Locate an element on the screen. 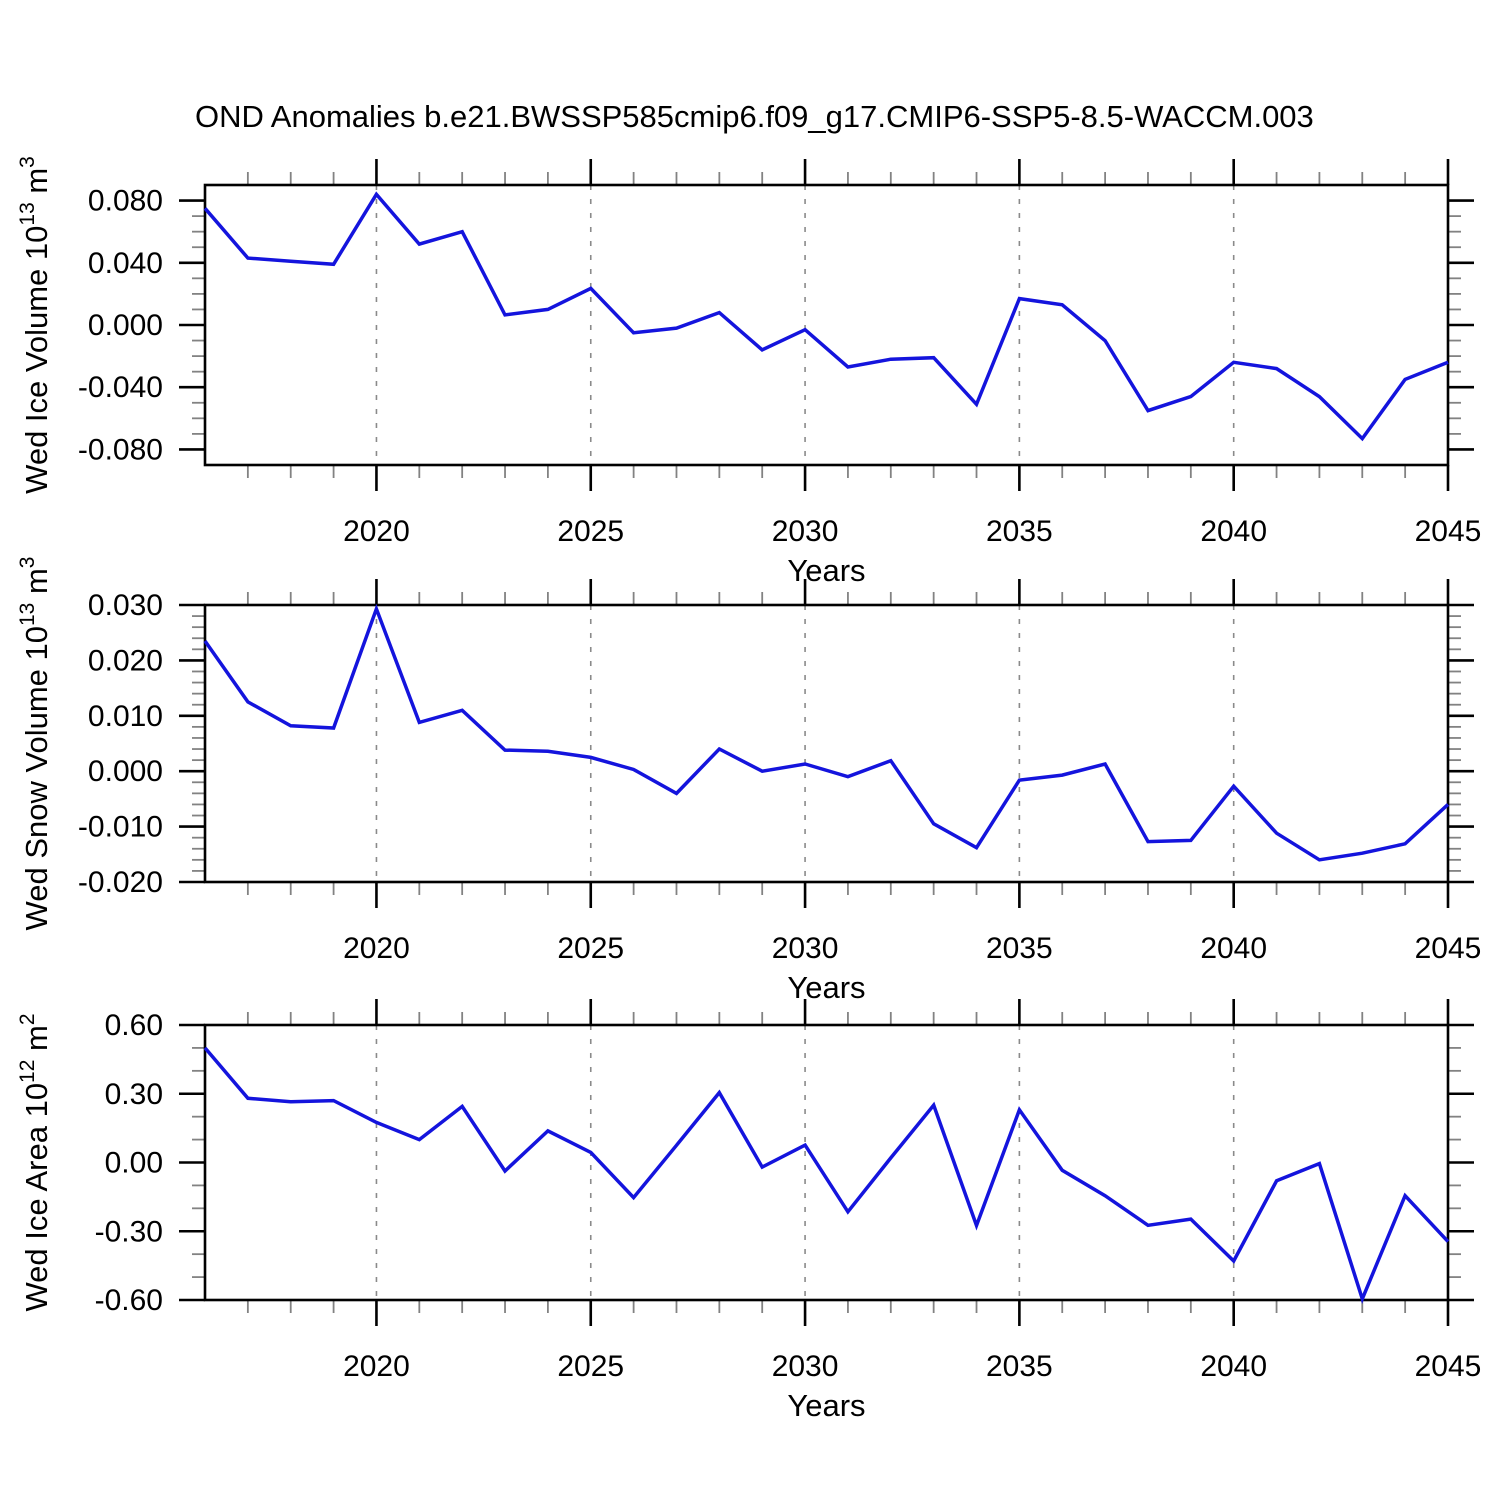  data-line-wed-snow-volume is located at coordinates (826, 732).